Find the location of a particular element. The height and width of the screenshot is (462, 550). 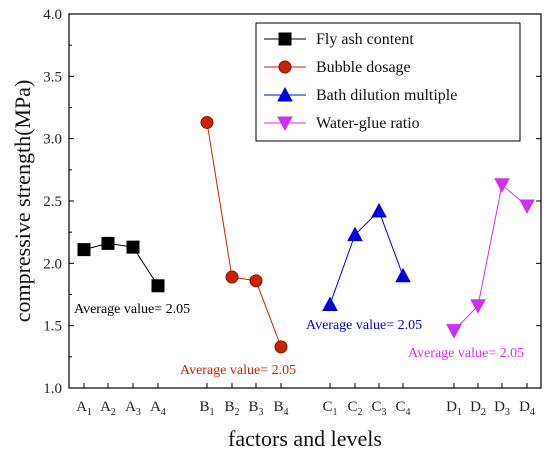

x-tick-label: B3 is located at coordinates (255, 408).